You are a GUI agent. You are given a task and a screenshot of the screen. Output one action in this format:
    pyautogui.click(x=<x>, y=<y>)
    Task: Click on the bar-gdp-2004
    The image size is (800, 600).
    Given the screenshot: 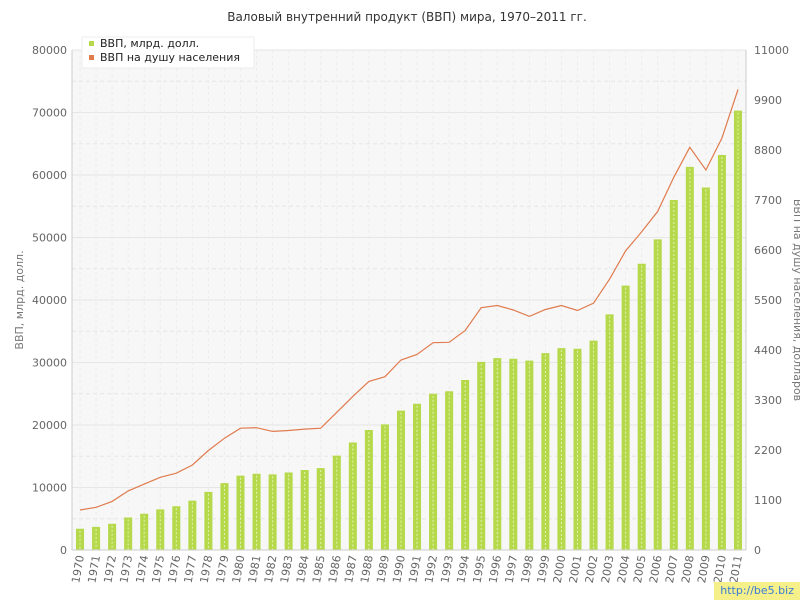 What is the action you would take?
    pyautogui.click(x=625, y=417)
    